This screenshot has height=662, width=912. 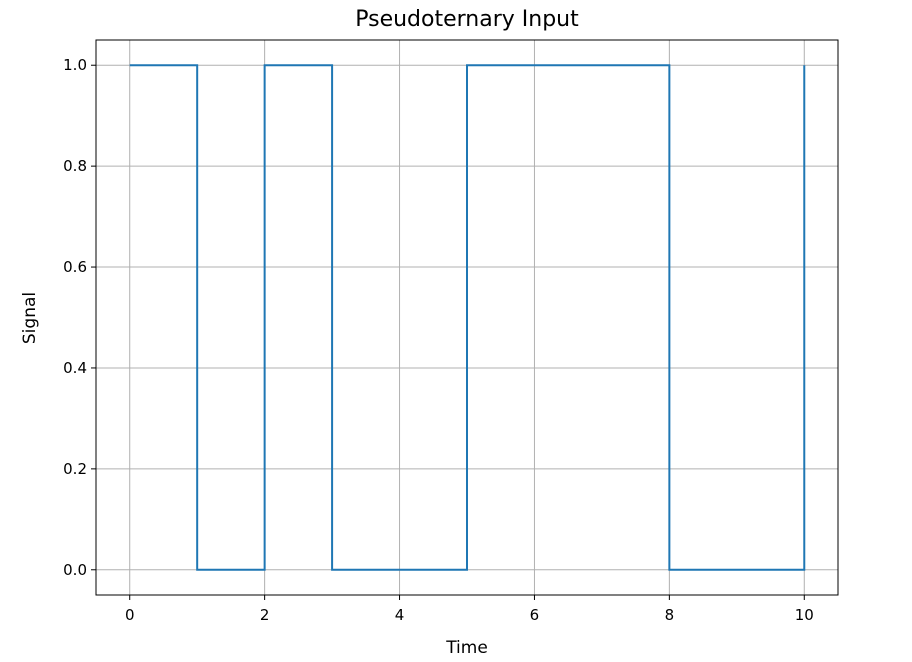 What do you see at coordinates (804, 615) in the screenshot?
I see `x-tick-label: 10` at bounding box center [804, 615].